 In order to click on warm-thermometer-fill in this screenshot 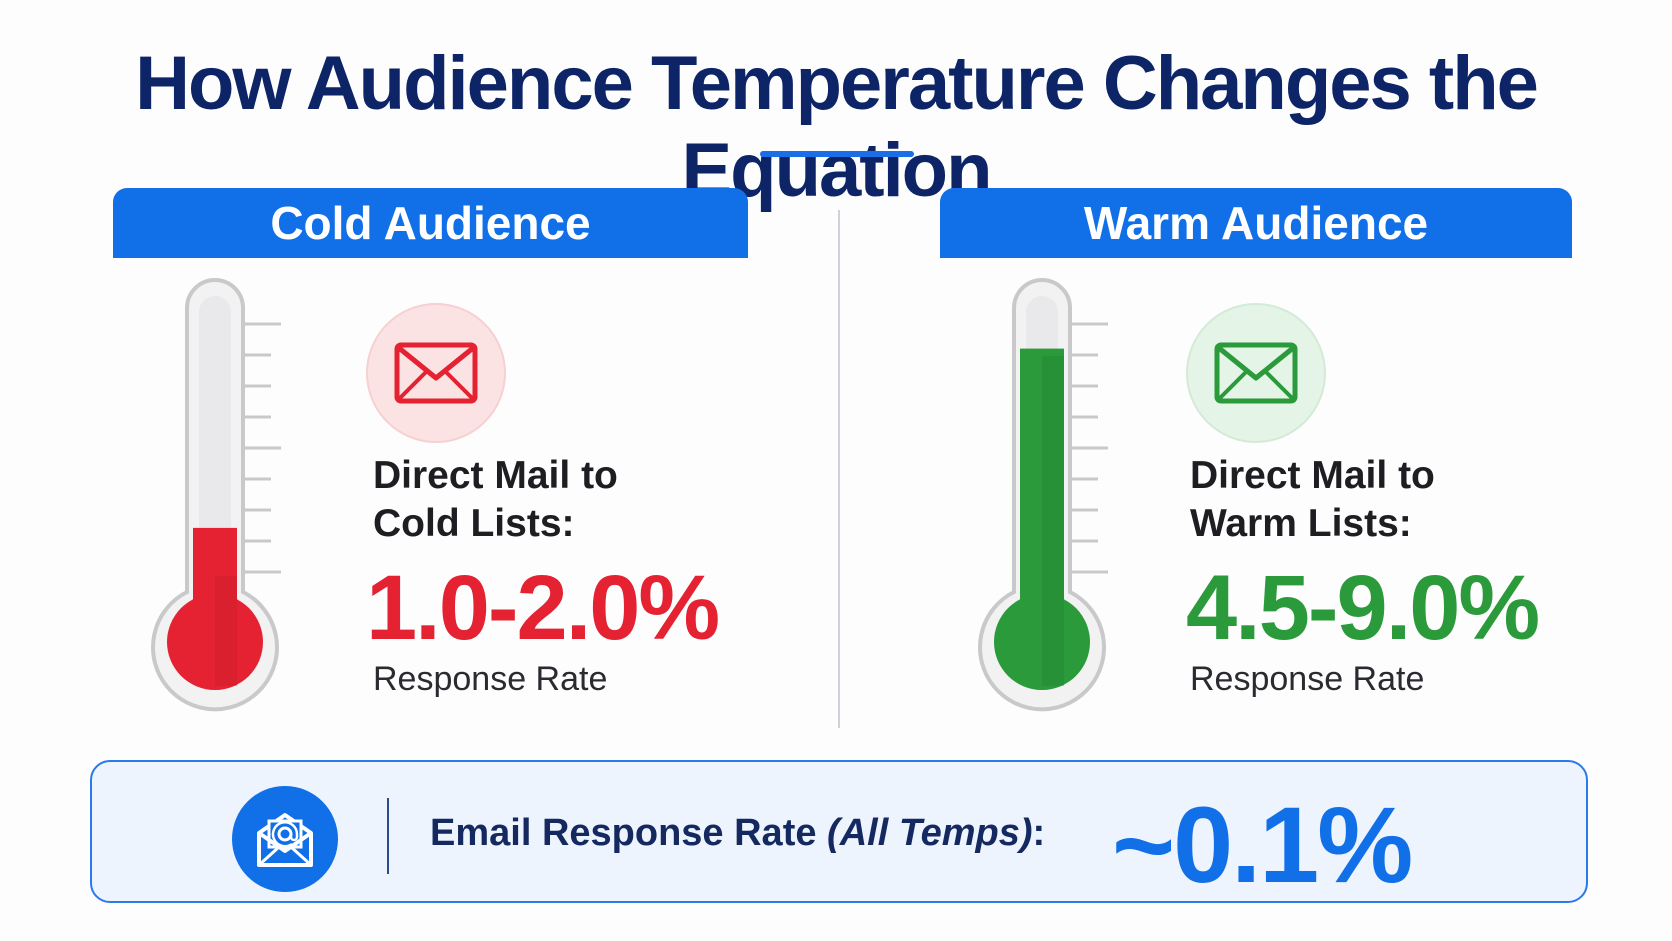, I will do `click(1042, 495)`.